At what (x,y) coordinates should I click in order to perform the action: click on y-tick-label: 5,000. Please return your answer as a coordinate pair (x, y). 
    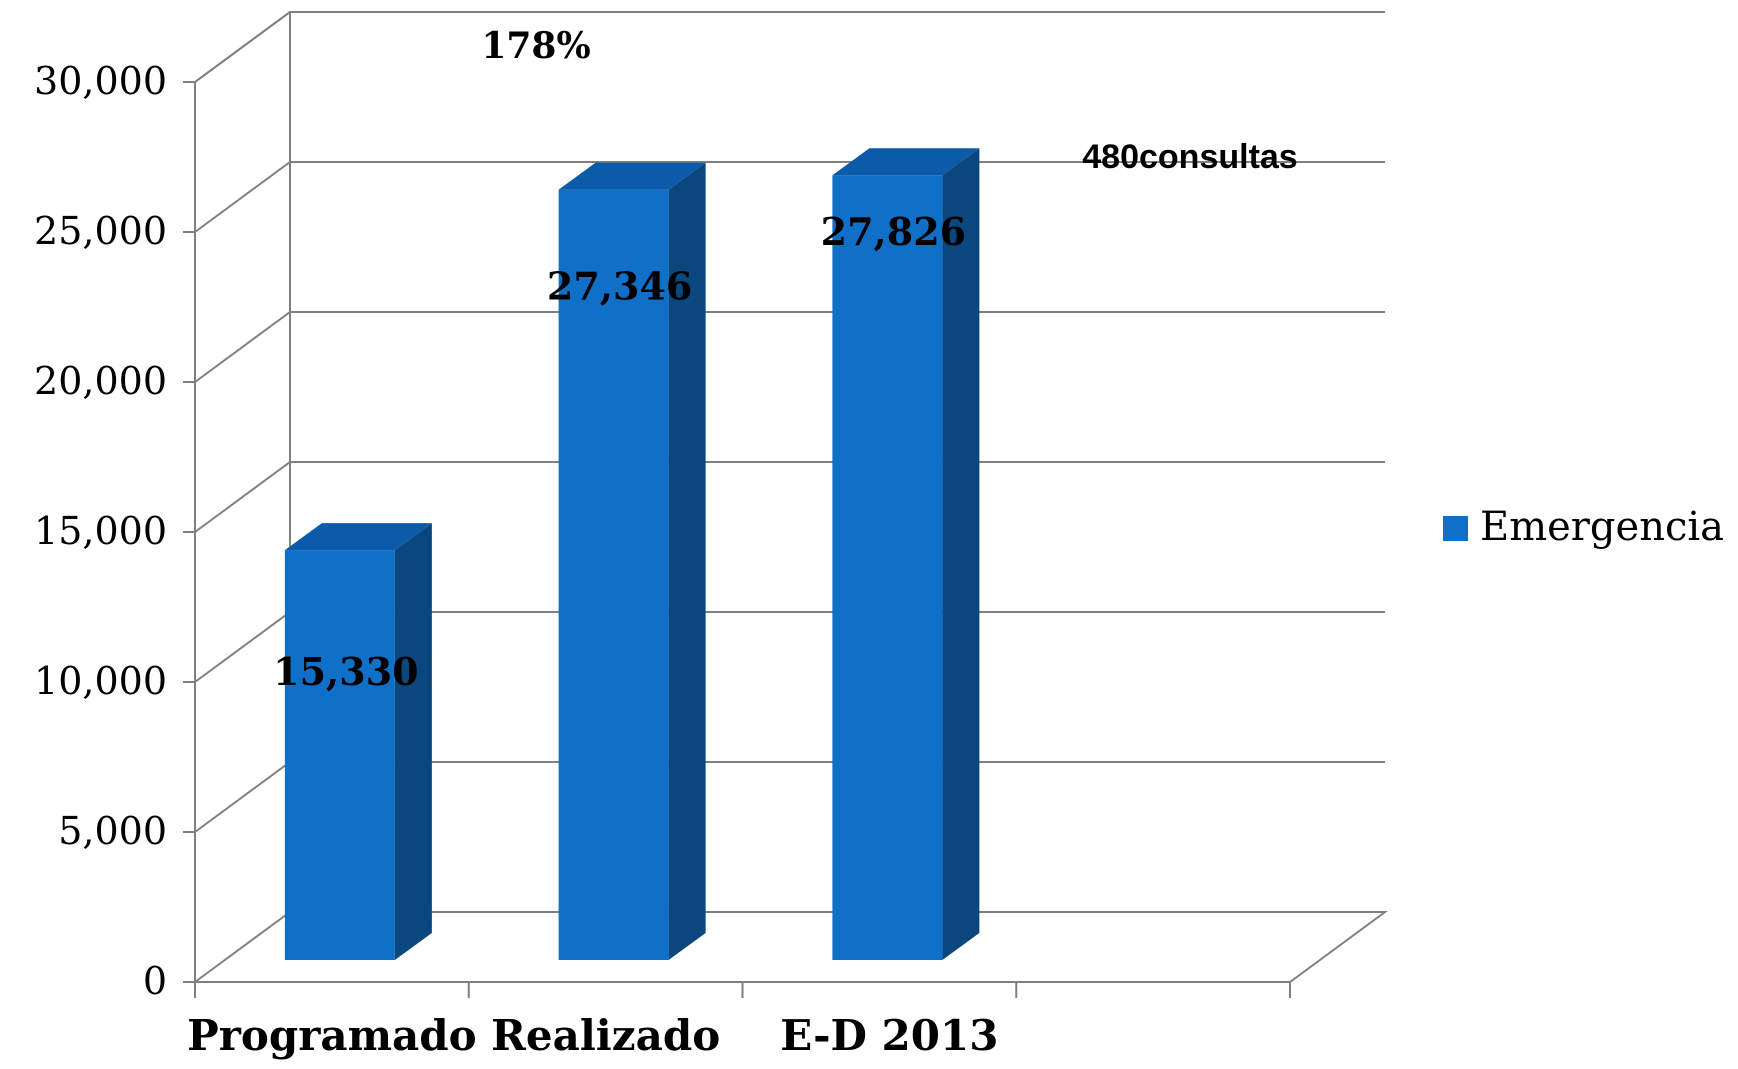
    Looking at the image, I should click on (112, 831).